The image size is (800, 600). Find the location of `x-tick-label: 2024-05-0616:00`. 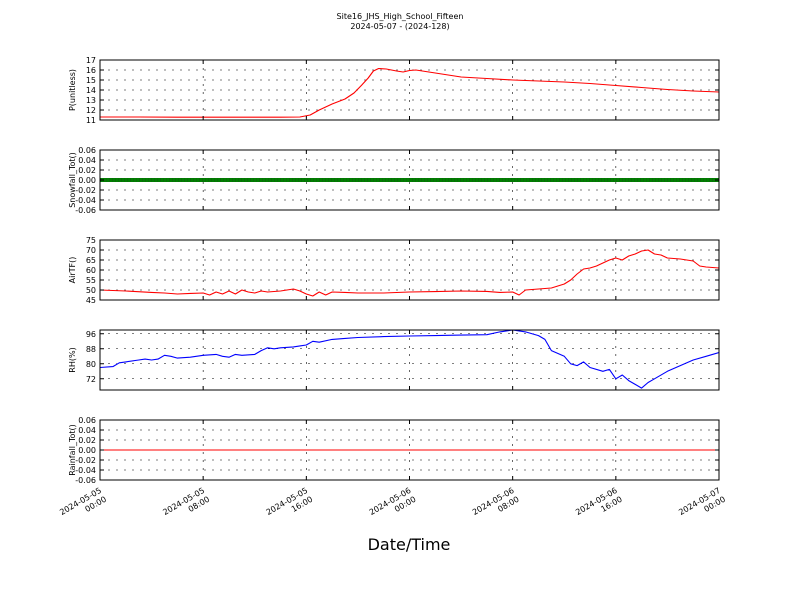

x-tick-label: 2024-05-0616:00 is located at coordinates (599, 506).